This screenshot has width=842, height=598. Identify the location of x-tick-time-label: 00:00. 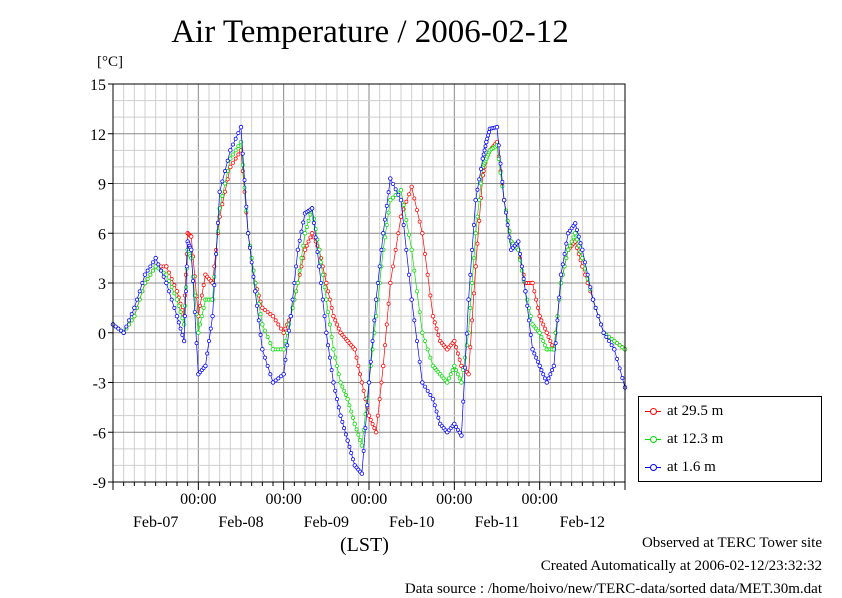
(198, 499).